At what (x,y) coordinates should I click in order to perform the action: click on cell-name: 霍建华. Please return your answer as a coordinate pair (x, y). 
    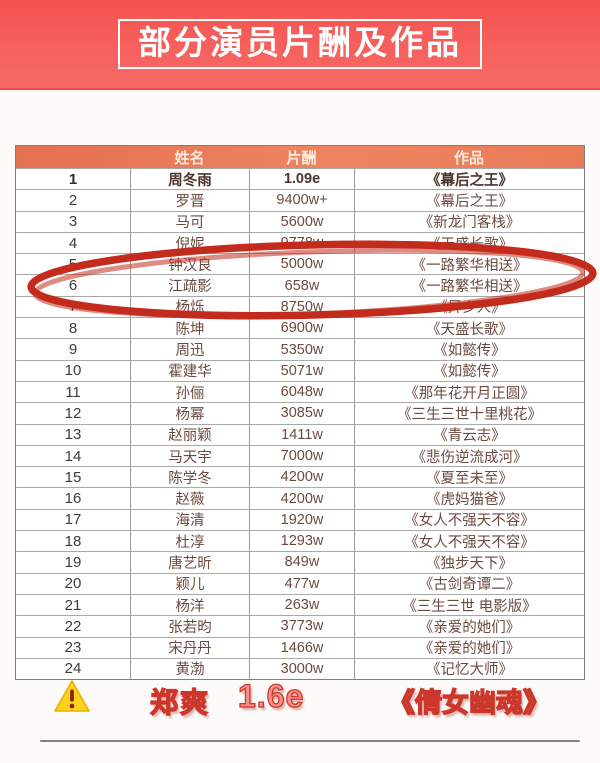
    Looking at the image, I should click on (189, 370).